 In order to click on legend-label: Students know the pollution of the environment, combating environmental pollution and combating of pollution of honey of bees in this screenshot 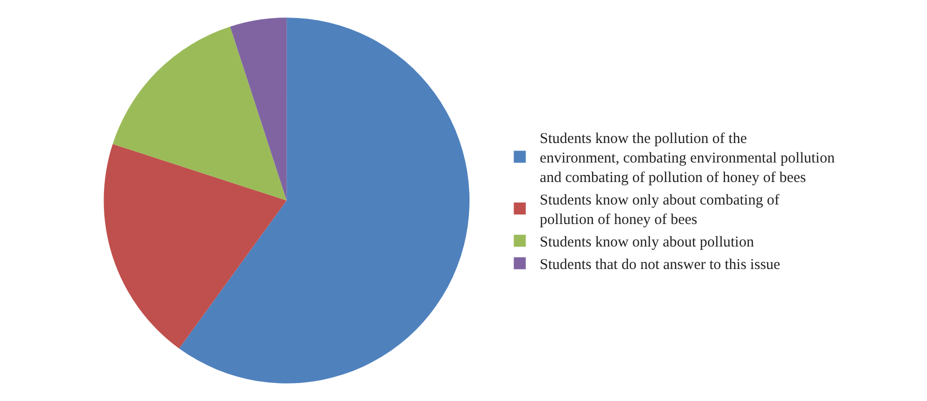, I will do `click(688, 158)`.